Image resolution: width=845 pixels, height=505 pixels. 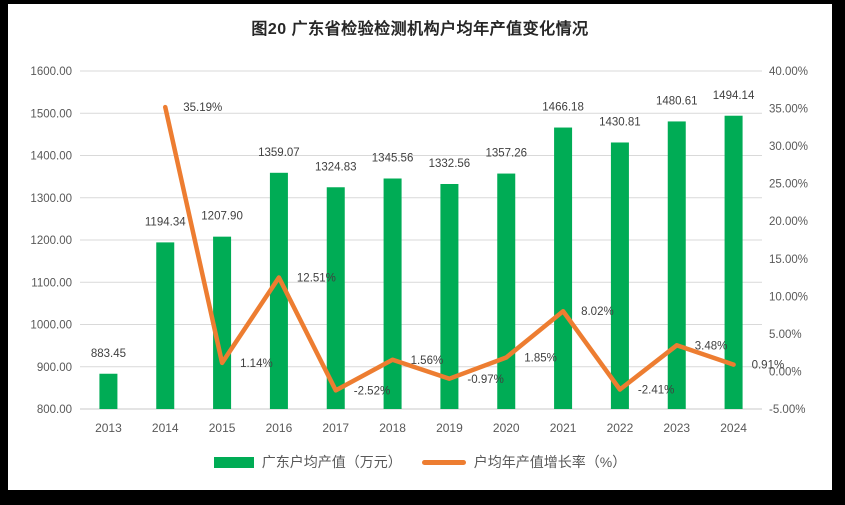 What do you see at coordinates (485, 380) in the screenshot?
I see `line-value-label: -0.97%` at bounding box center [485, 380].